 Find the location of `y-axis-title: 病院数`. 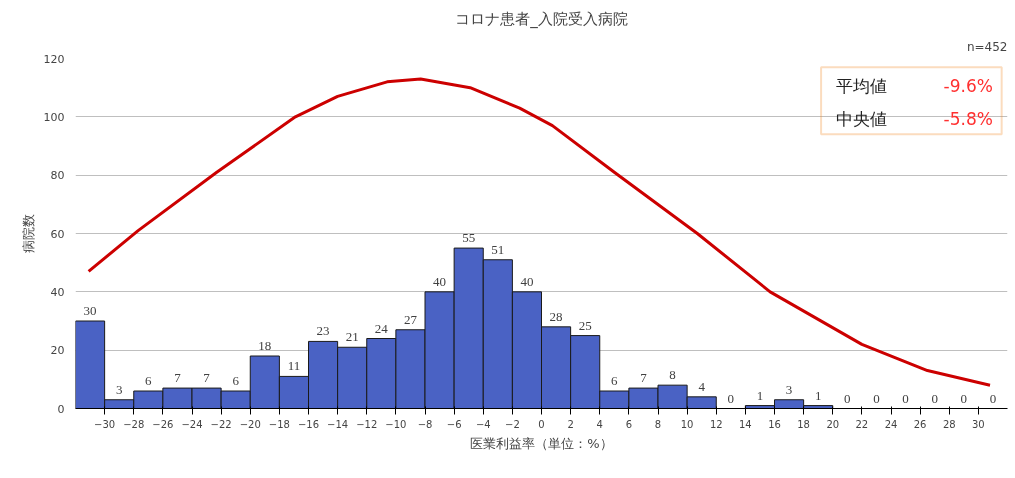

y-axis-title: 病院数 is located at coordinates (28, 233).